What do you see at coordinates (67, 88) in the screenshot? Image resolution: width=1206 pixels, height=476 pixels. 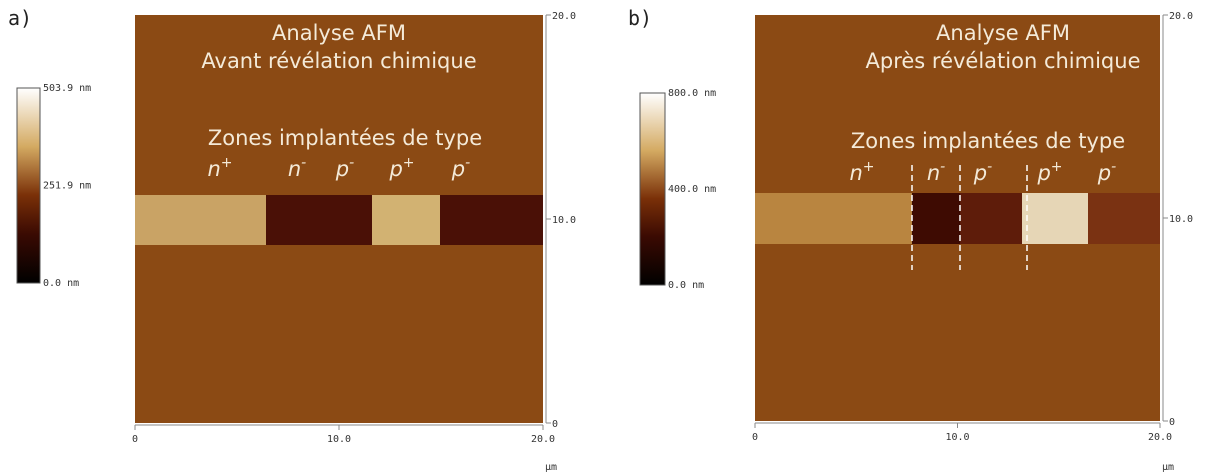 I see `colorbar-label: 503.9 nm` at bounding box center [67, 88].